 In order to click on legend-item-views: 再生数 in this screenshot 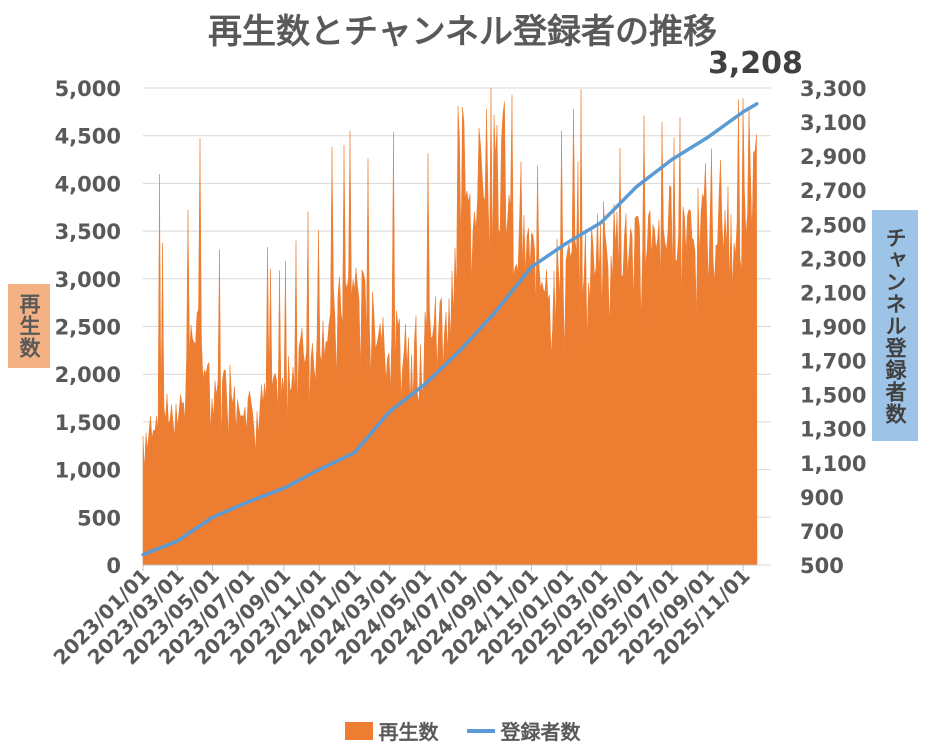, I will do `click(391, 730)`.